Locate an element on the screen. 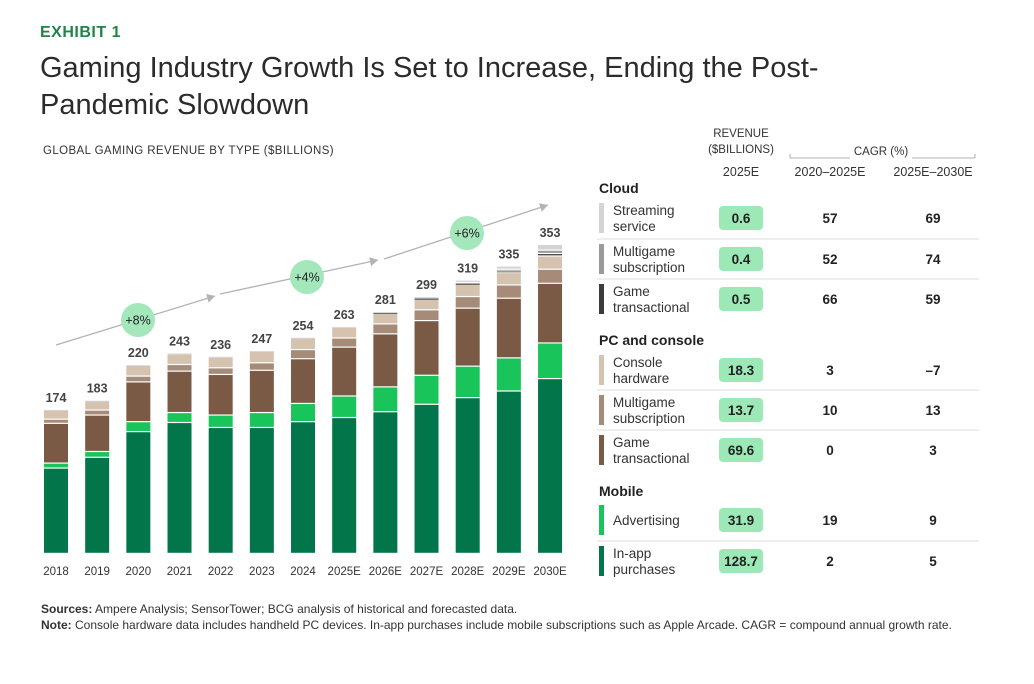  bar-total-label: 281 is located at coordinates (385, 300).